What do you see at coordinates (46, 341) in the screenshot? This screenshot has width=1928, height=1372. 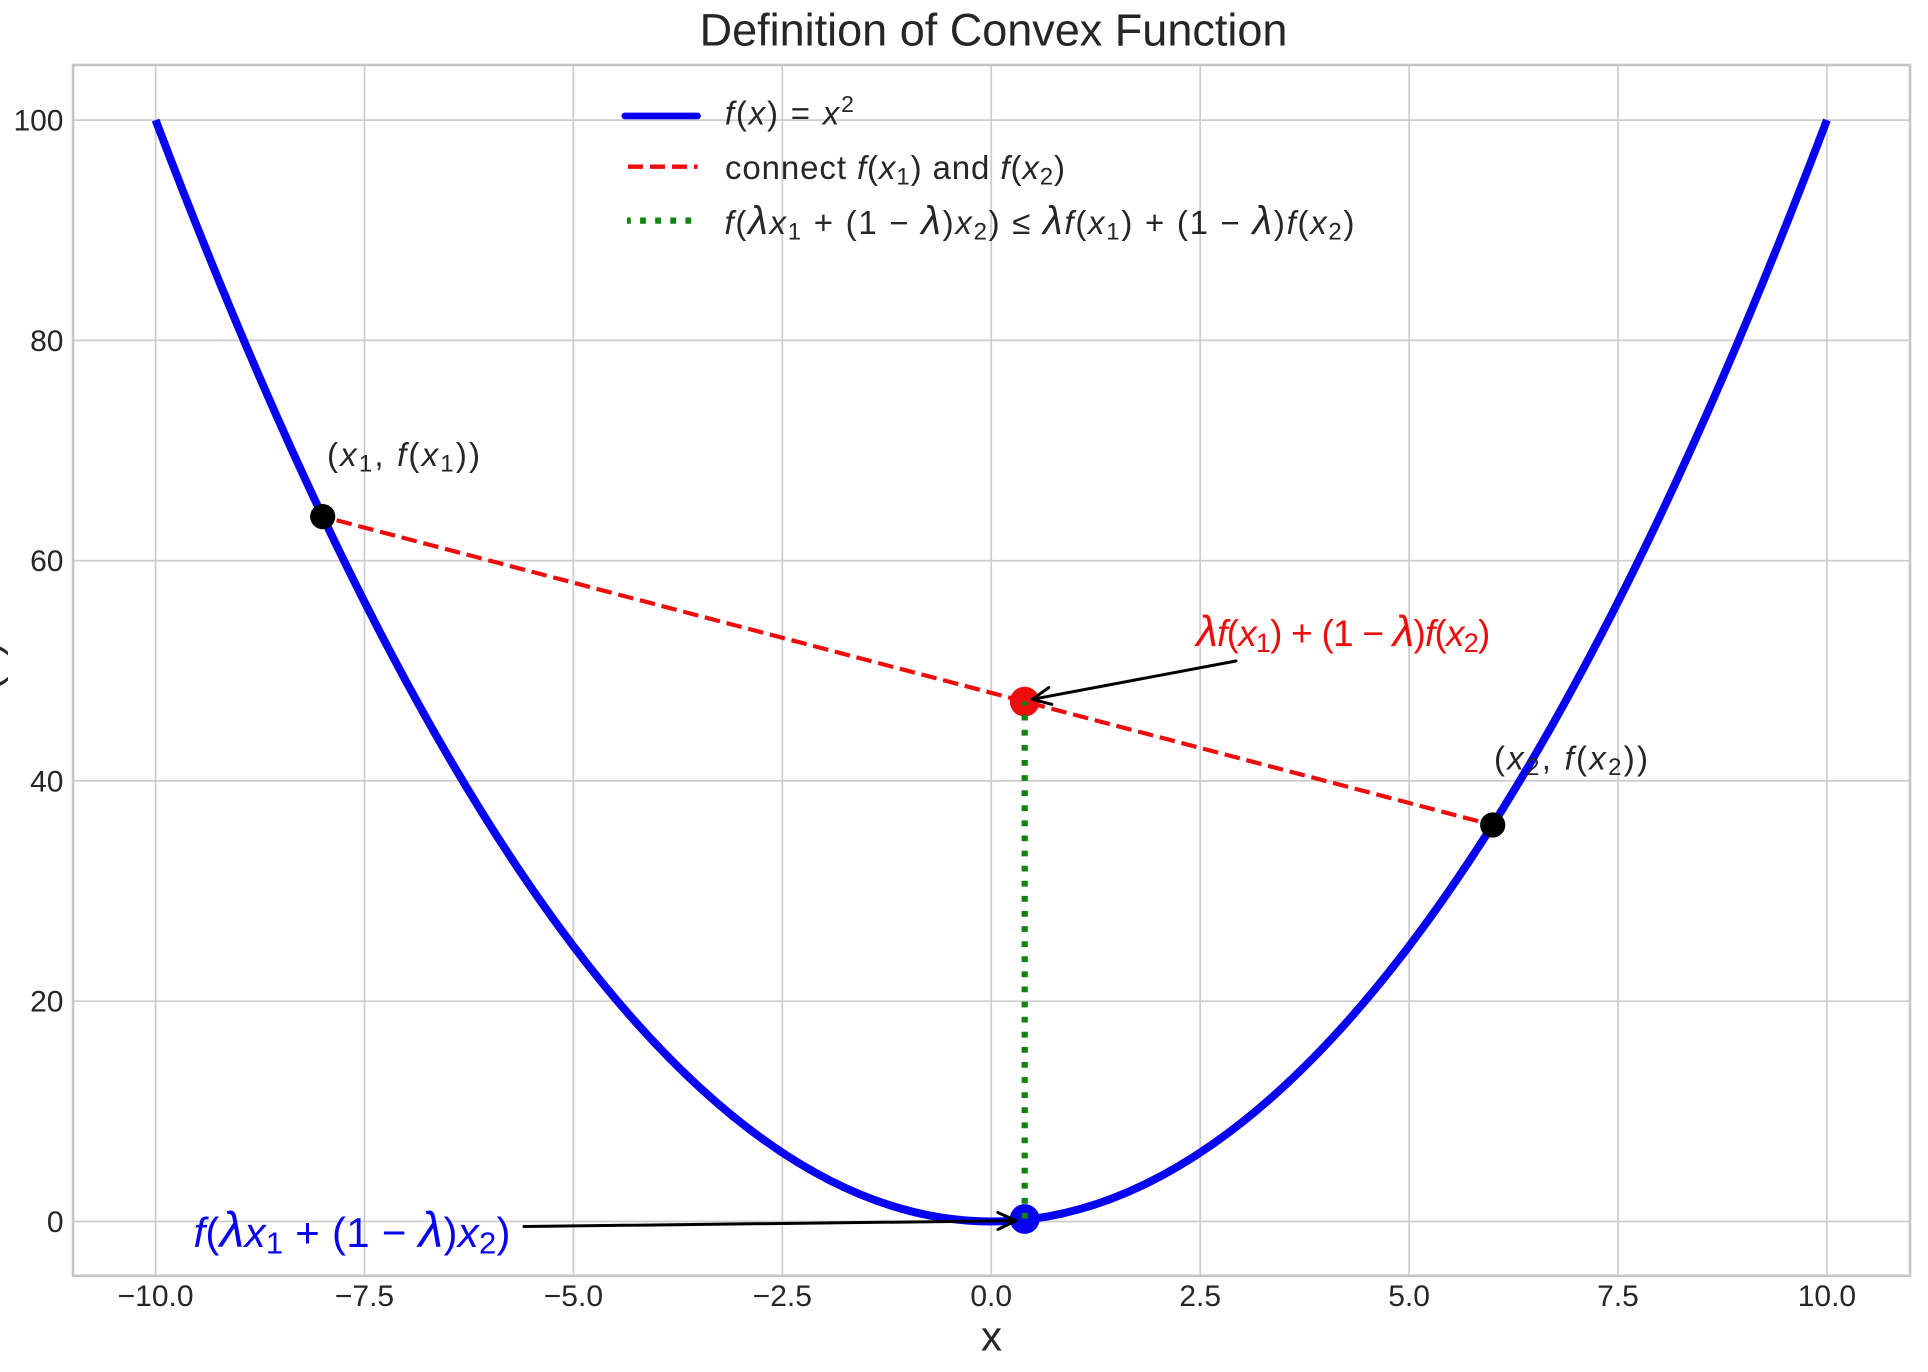 I see `svg-text: 80` at bounding box center [46, 341].